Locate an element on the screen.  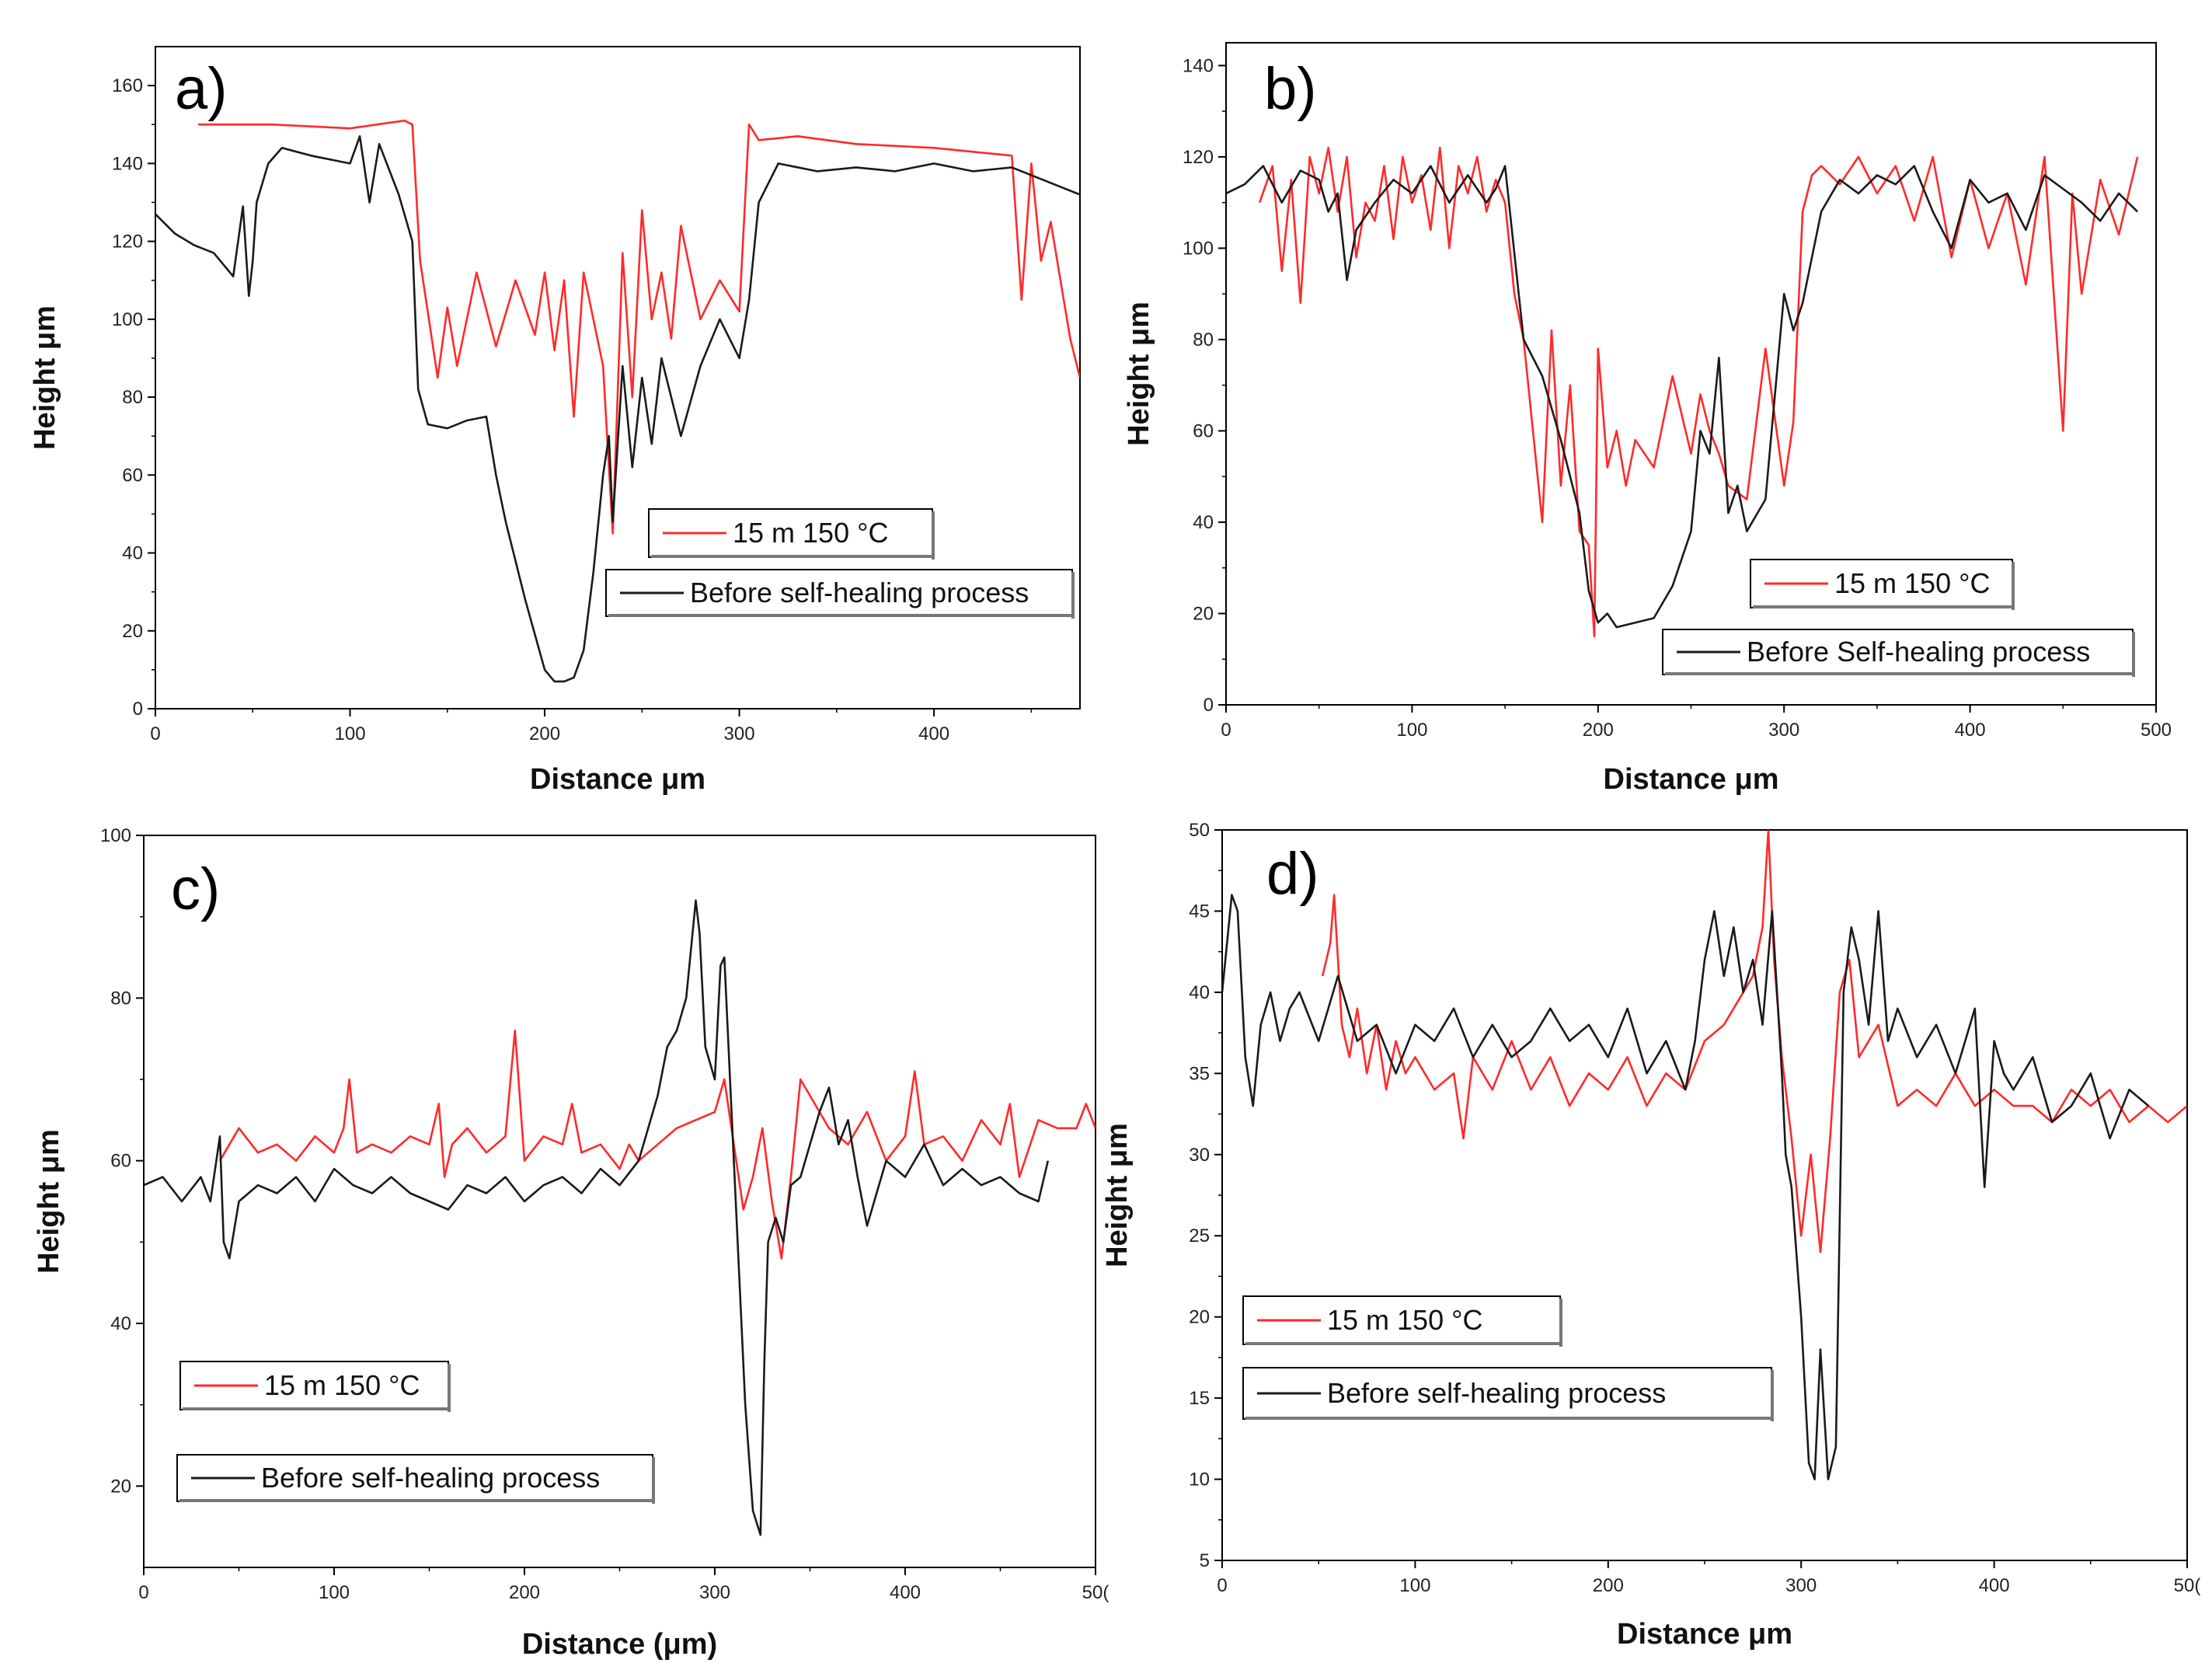
y-tick-label: 45 is located at coordinates (1199, 911).